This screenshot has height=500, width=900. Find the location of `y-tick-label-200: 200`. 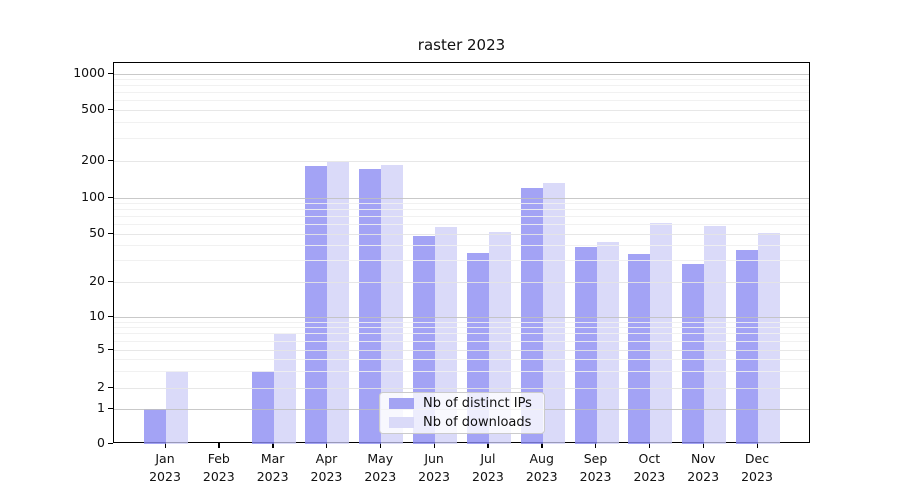

y-tick-label-200: 200 is located at coordinates (93, 159).